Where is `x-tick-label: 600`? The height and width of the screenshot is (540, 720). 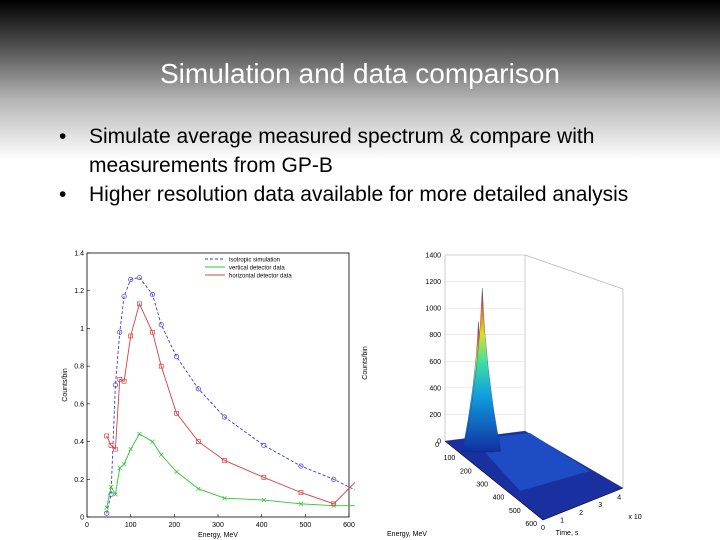
x-tick-label: 600 is located at coordinates (349, 525).